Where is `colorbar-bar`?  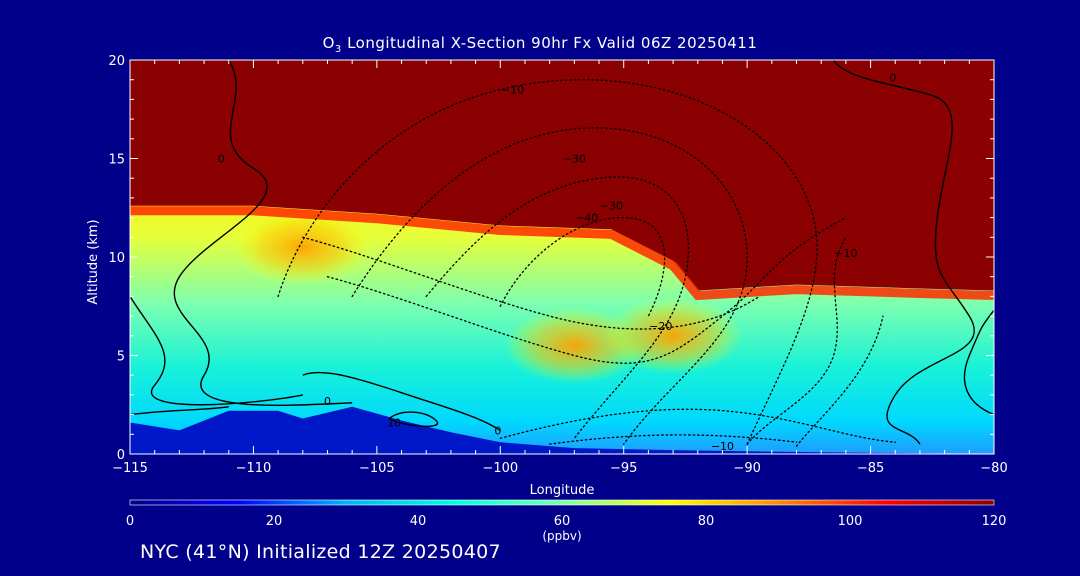
colorbar-bar is located at coordinates (562, 502).